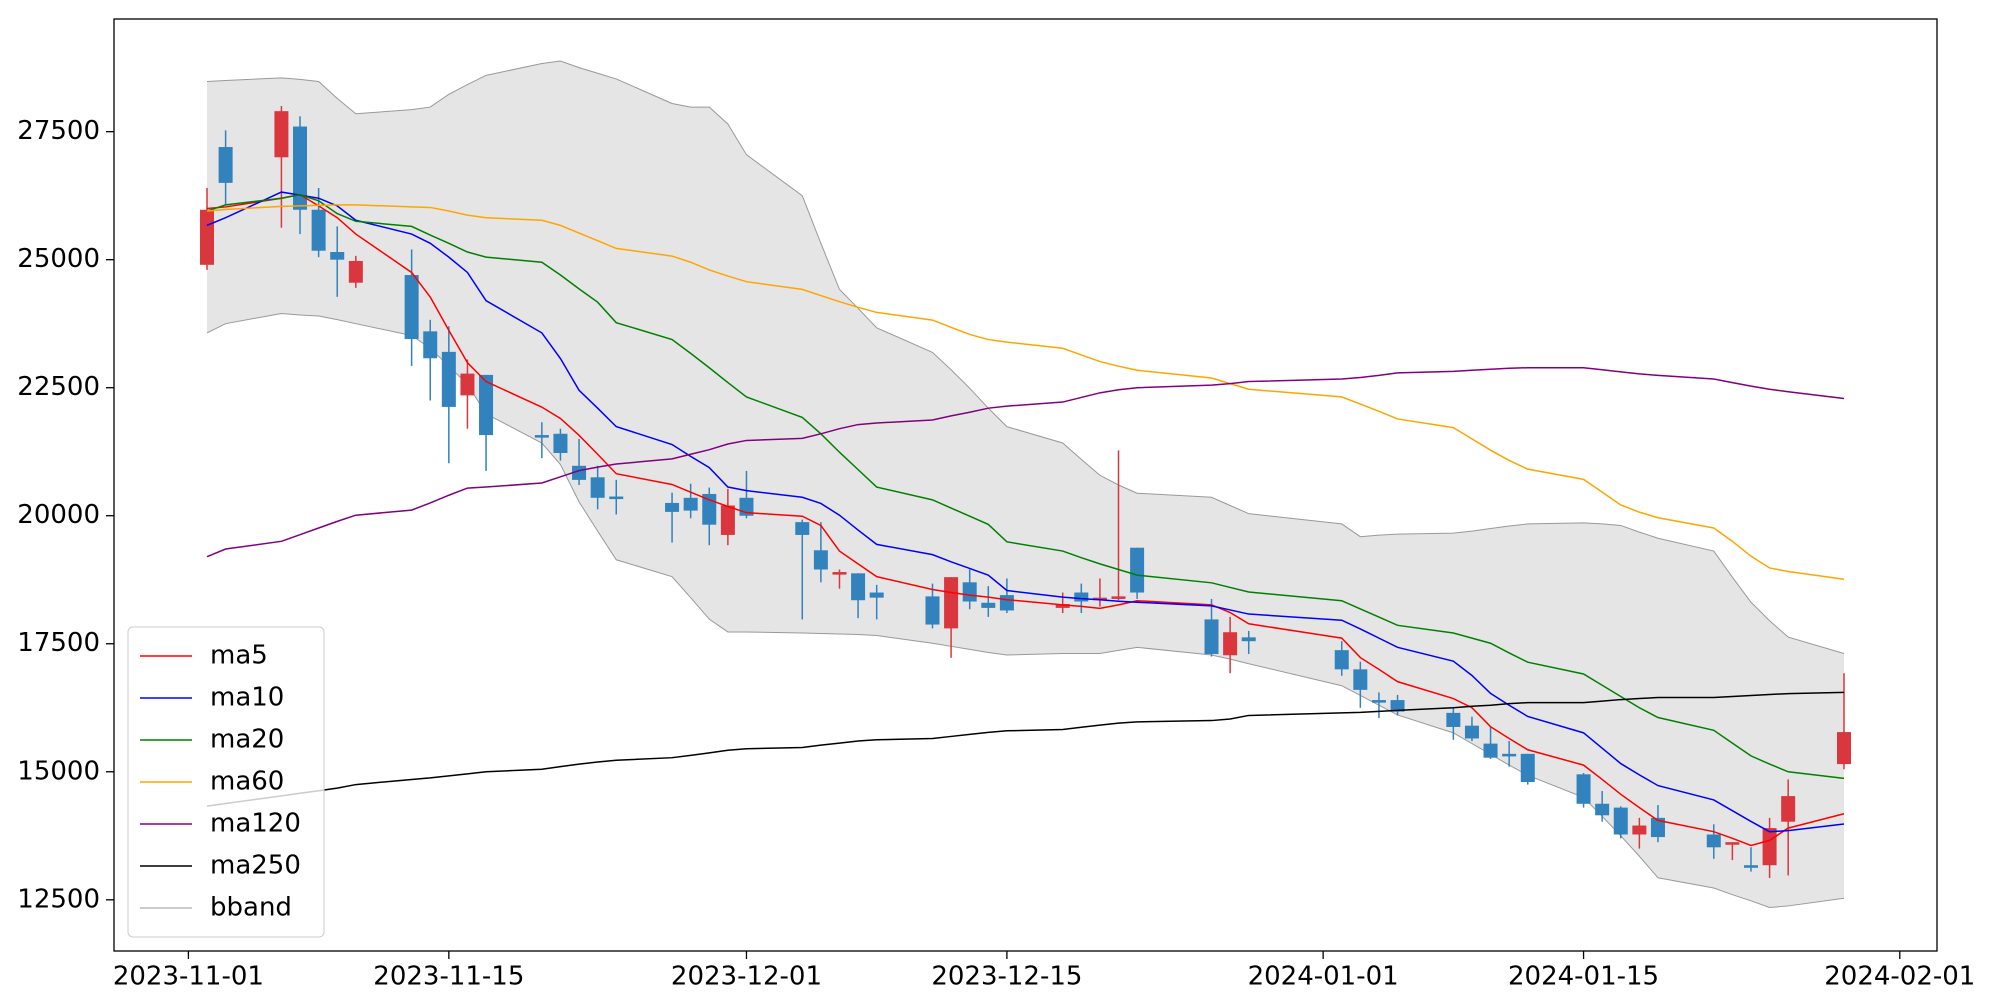 Image resolution: width=2000 pixels, height=1004 pixels. What do you see at coordinates (58, 899) in the screenshot?
I see `y-tick-label: 12500` at bounding box center [58, 899].